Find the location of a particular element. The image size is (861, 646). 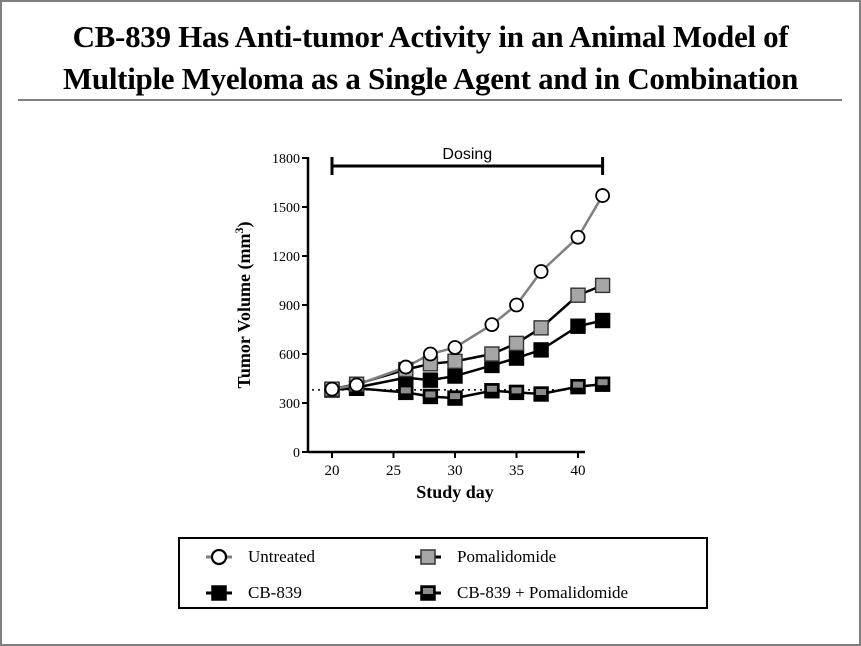

dosing-label: Dosing is located at coordinates (467, 154).